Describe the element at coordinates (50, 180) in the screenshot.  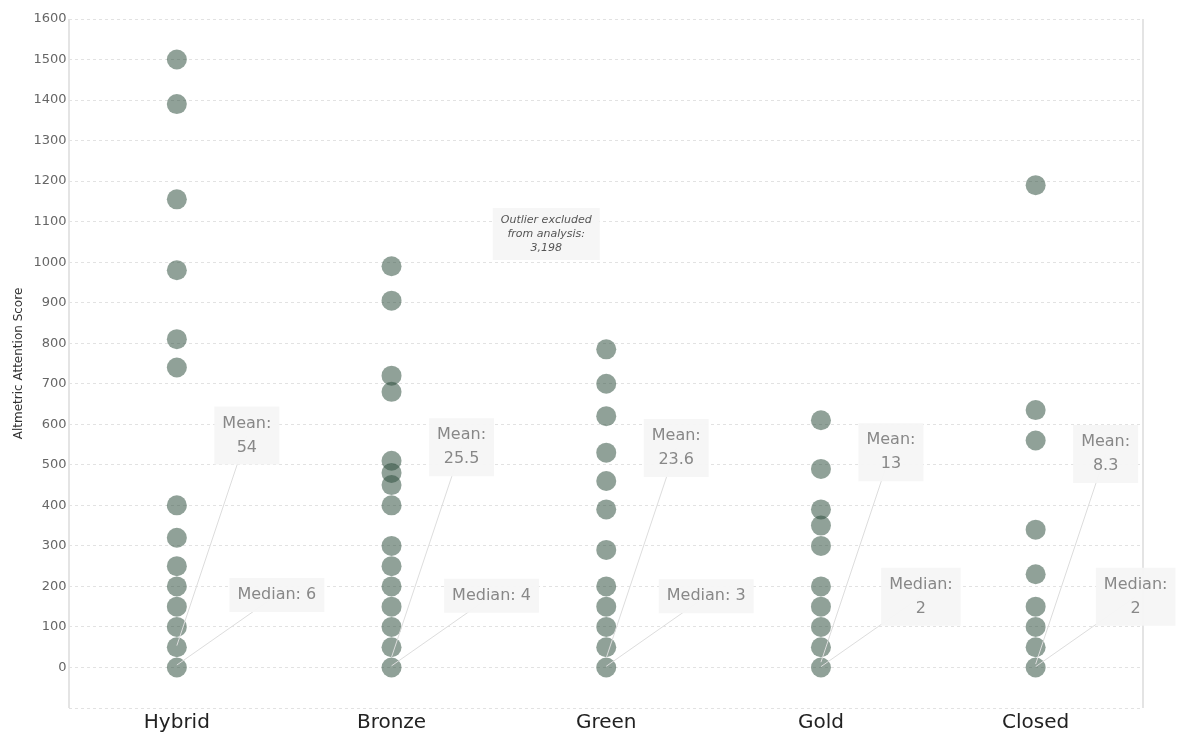
I see `y-tick-label: 1200` at that location.